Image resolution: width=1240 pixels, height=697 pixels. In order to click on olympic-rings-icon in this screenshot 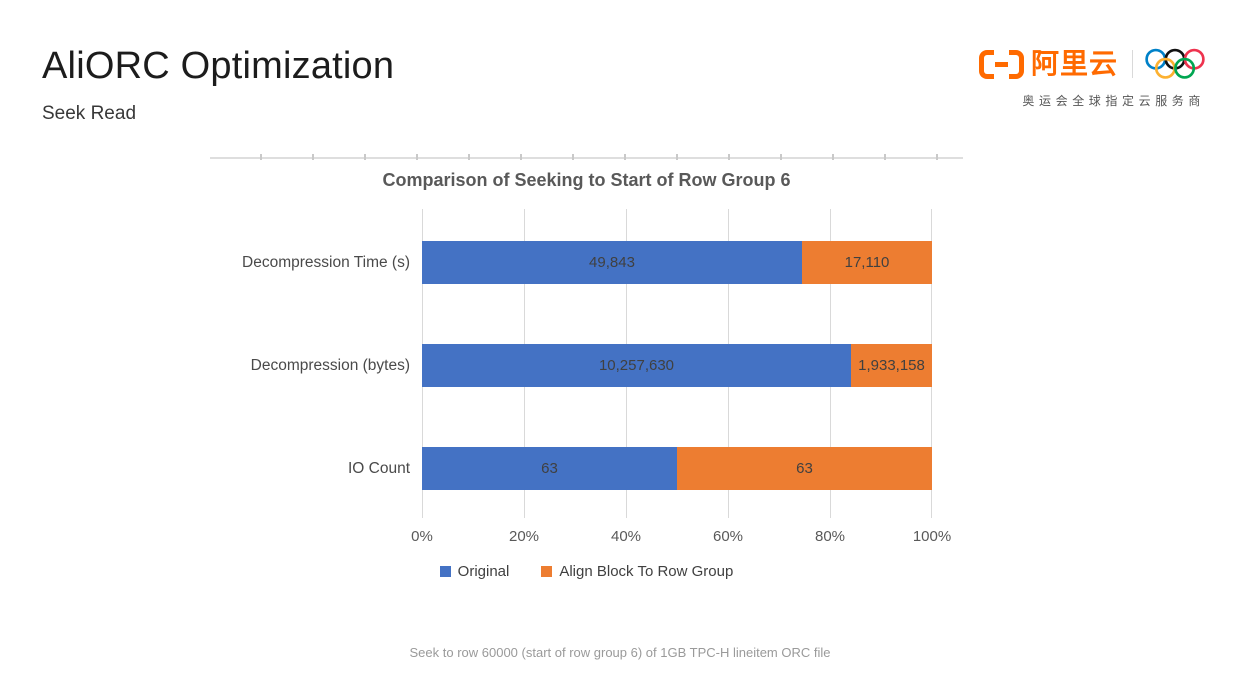, I will do `click(1175, 63)`.